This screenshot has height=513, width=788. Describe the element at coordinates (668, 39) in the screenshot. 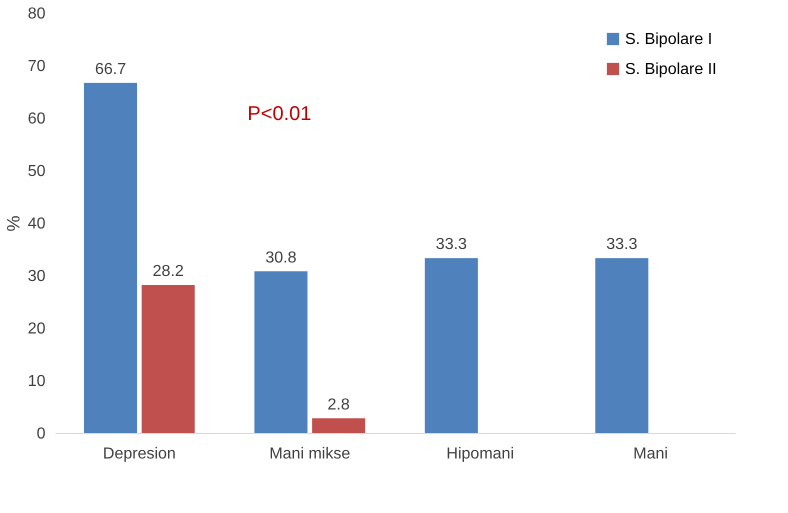

I see `legend-label: S. Bipolare I` at that location.